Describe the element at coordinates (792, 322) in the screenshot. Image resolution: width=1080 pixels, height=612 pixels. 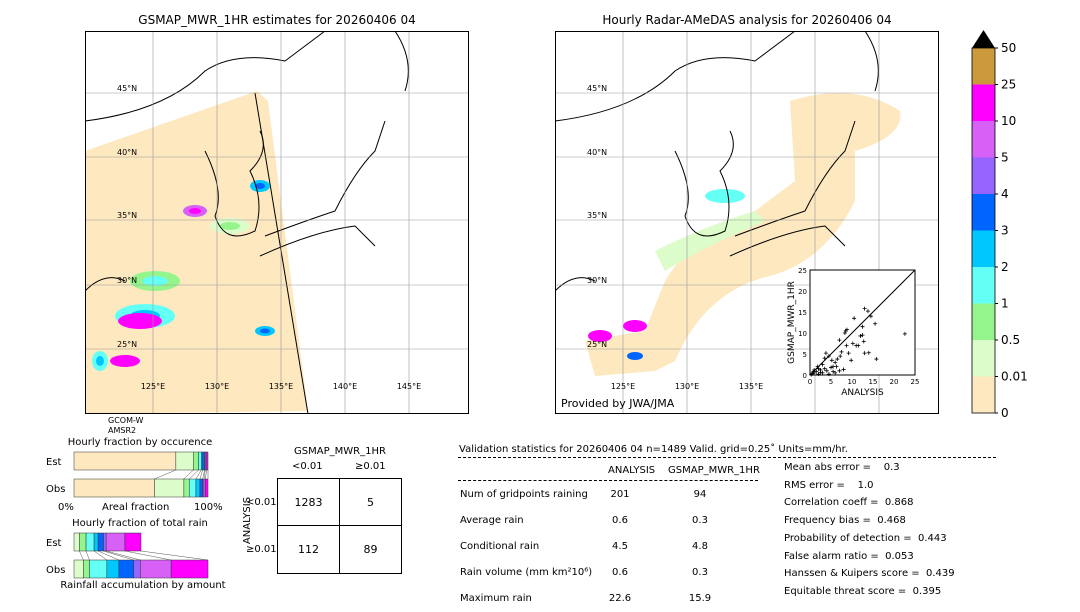
I see `y-axis-label: GSMAP_MWR_1HR` at that location.